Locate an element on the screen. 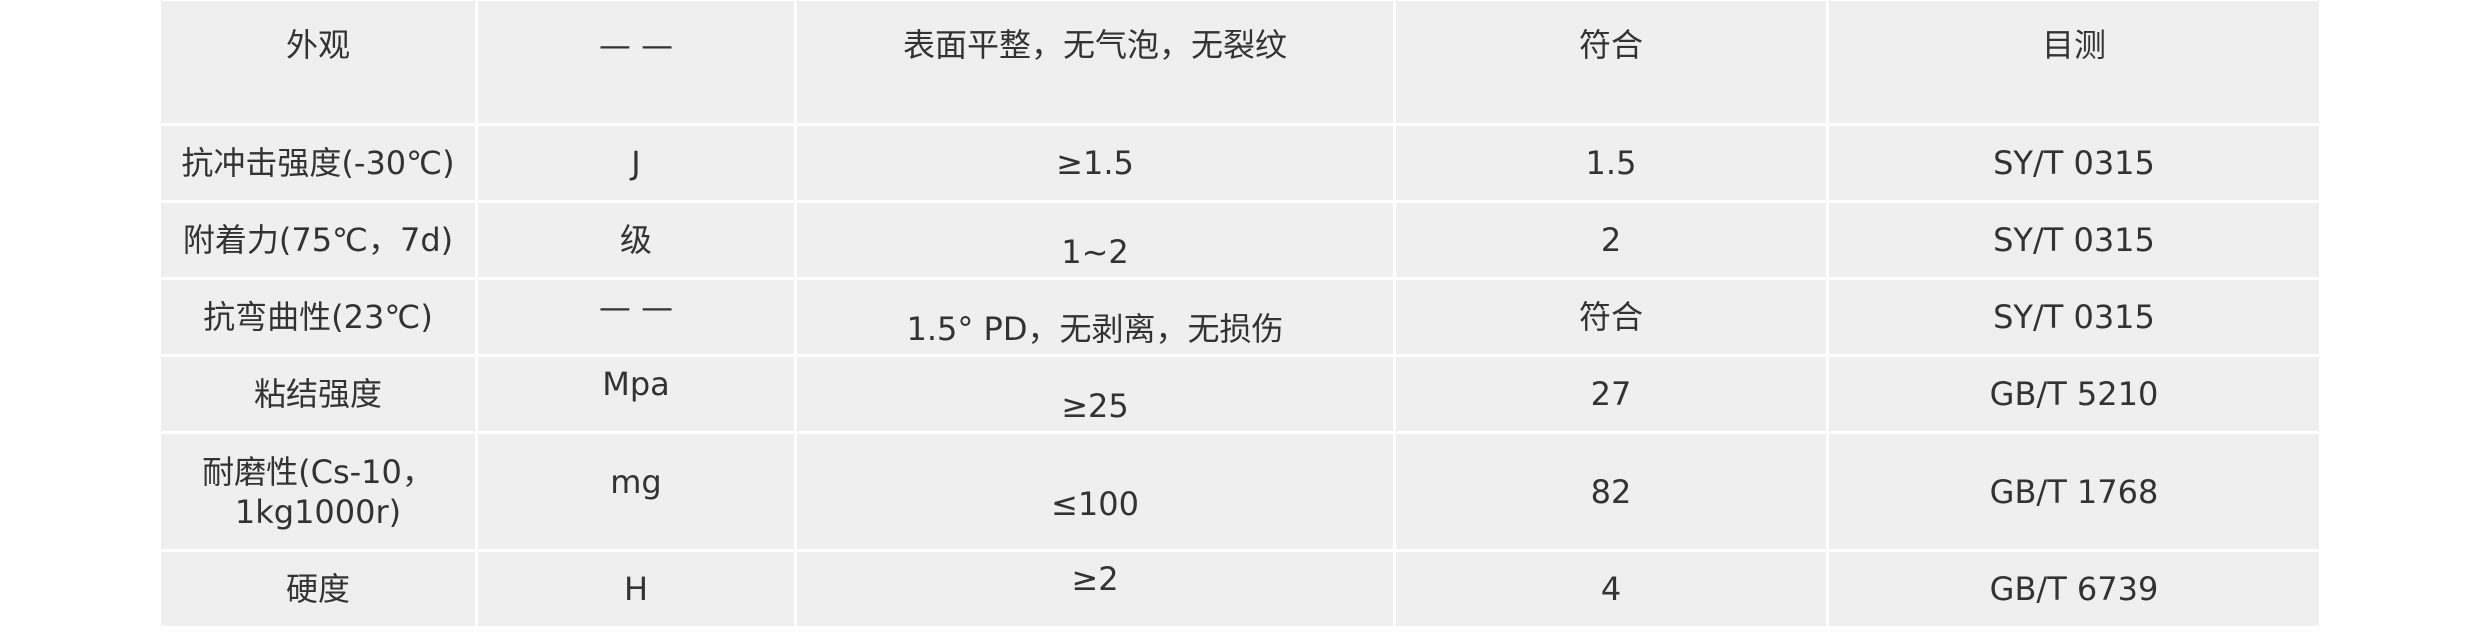 This screenshot has height=634, width=2482. cell-unit: 级 is located at coordinates (636, 240).